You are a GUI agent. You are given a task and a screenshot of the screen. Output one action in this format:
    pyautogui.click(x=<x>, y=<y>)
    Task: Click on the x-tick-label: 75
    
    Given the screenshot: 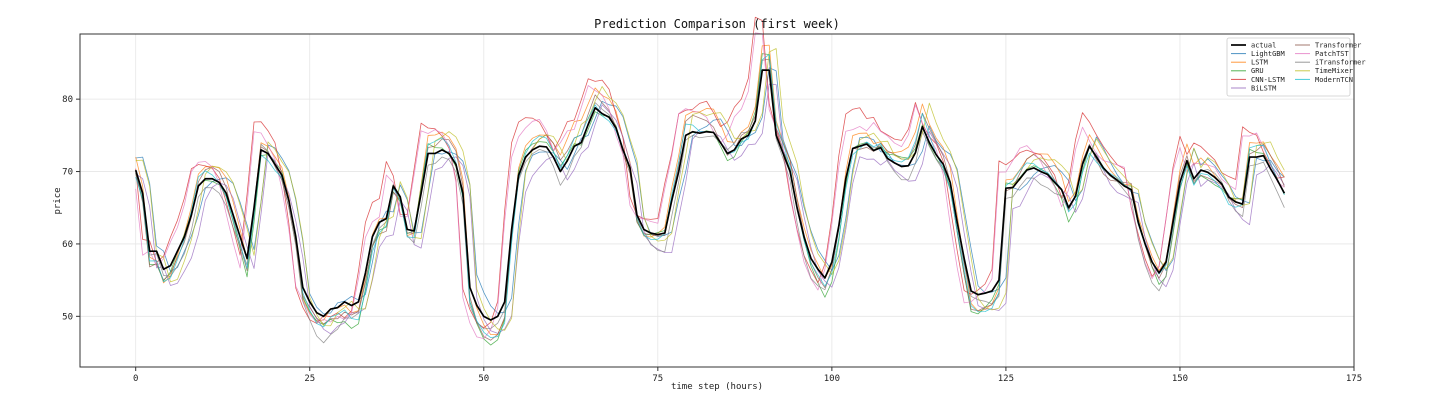 What is the action you would take?
    pyautogui.click(x=657, y=379)
    